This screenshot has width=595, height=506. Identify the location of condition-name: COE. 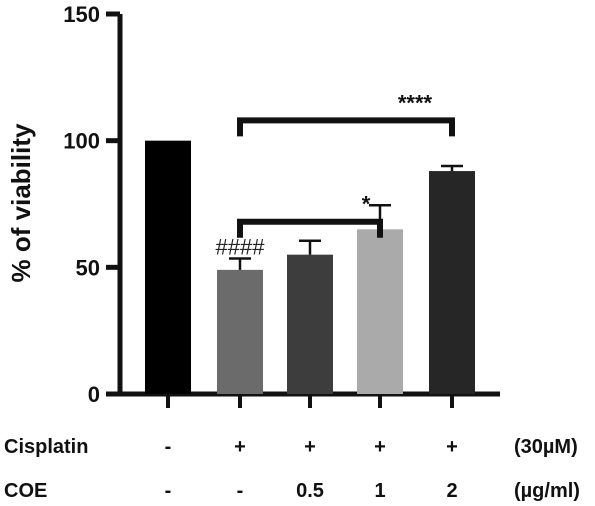
(25, 491).